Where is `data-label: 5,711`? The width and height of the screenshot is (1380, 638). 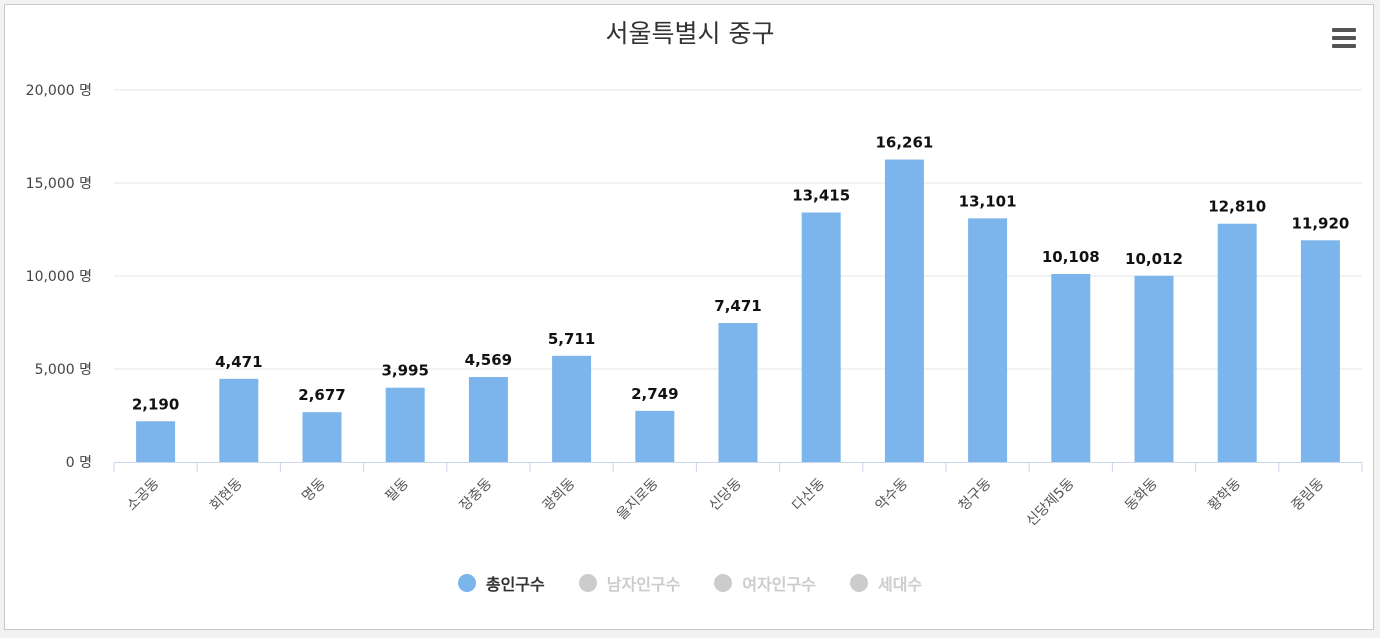
data-label: 5,711 is located at coordinates (571, 339).